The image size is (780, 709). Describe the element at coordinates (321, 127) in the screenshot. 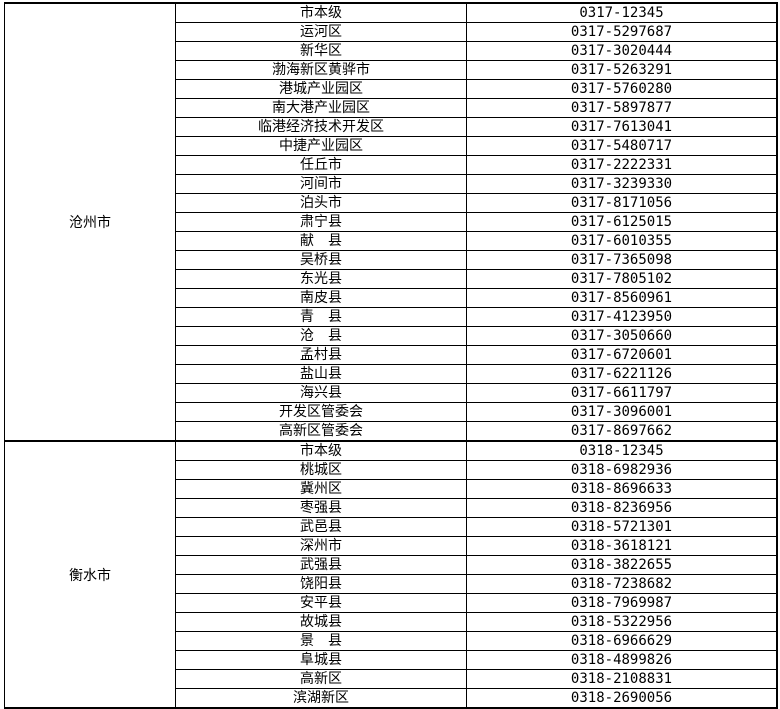

I see `district-cell: 临港经济技术开发区` at that location.